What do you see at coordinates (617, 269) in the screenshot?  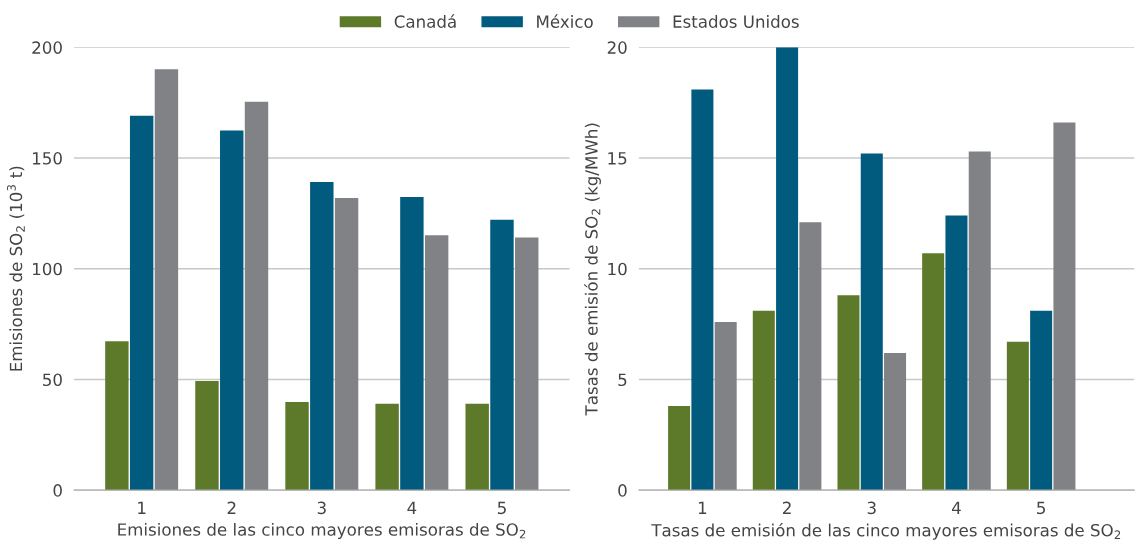 I see `y-tick-label: 10` at bounding box center [617, 269].